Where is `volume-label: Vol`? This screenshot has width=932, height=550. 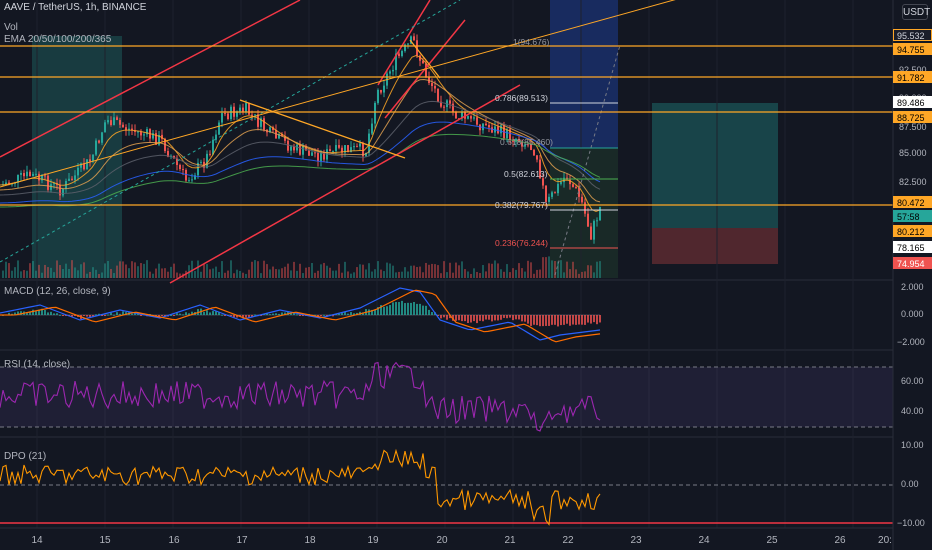 volume-label: Vol is located at coordinates (11, 27).